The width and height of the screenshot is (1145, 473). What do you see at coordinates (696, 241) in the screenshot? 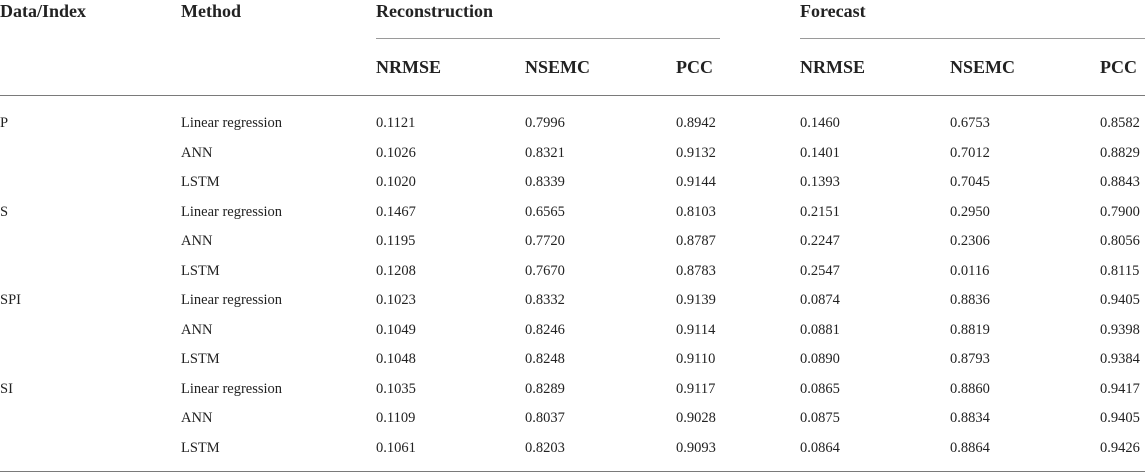
I see `value-cell: 0.8787` at bounding box center [696, 241].